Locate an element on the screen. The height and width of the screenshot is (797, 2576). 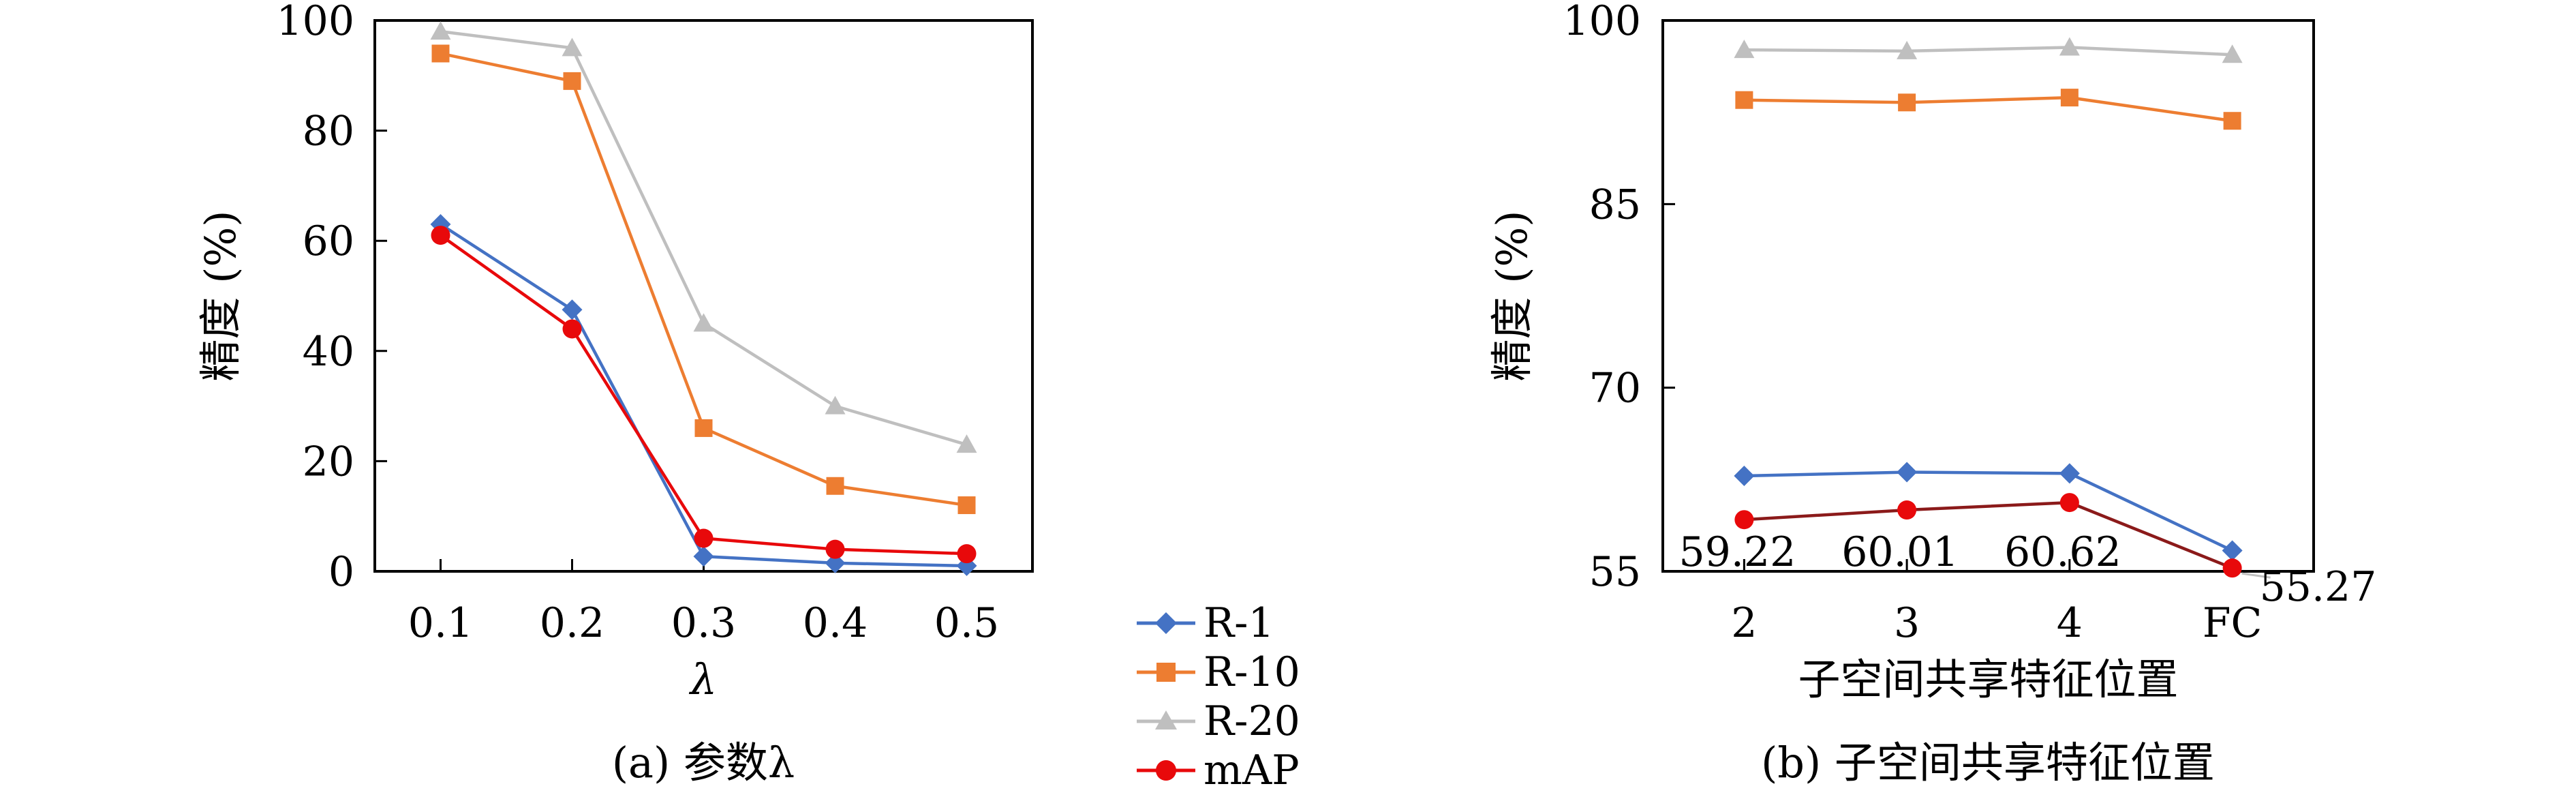
legend-item-r20: R-20 is located at coordinates (1218, 721).